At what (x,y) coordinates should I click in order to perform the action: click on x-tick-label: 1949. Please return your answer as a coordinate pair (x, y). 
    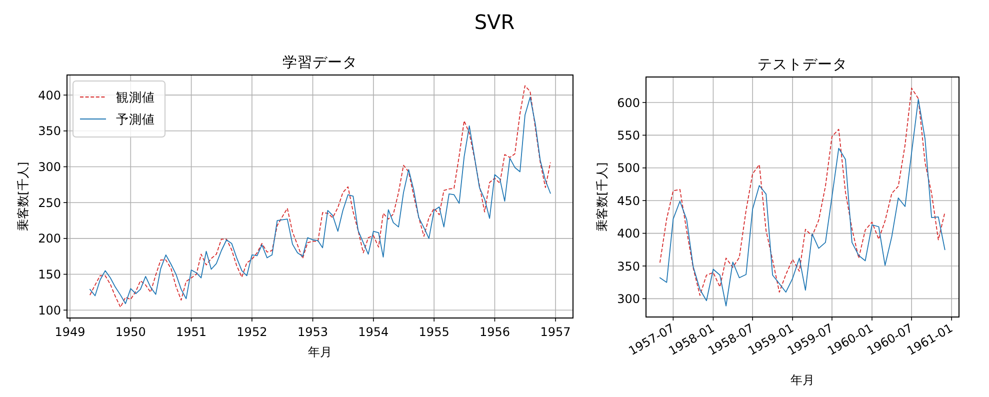
    Looking at the image, I should click on (70, 332).